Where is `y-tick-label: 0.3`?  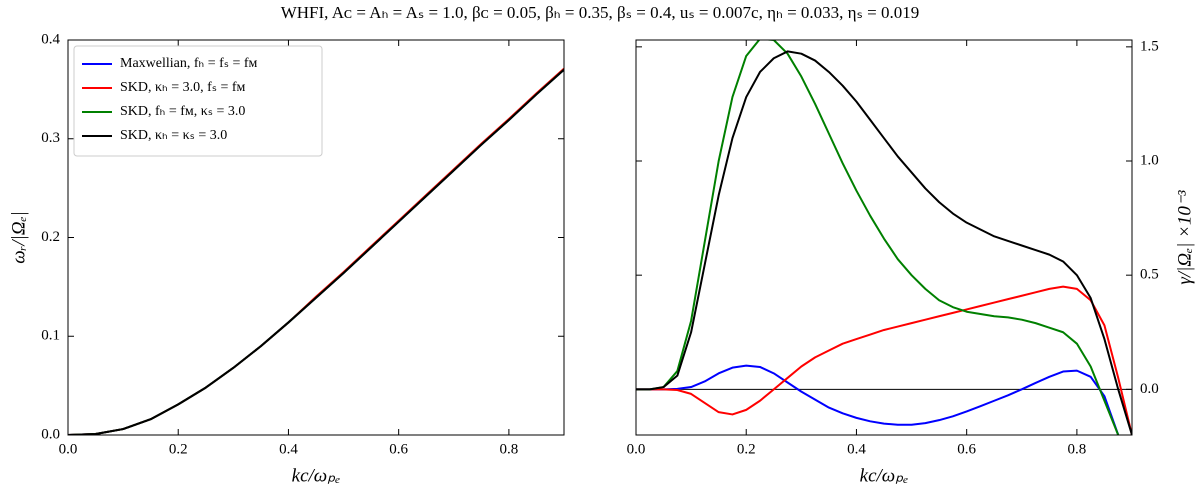 y-tick-label: 0.3 is located at coordinates (50, 138).